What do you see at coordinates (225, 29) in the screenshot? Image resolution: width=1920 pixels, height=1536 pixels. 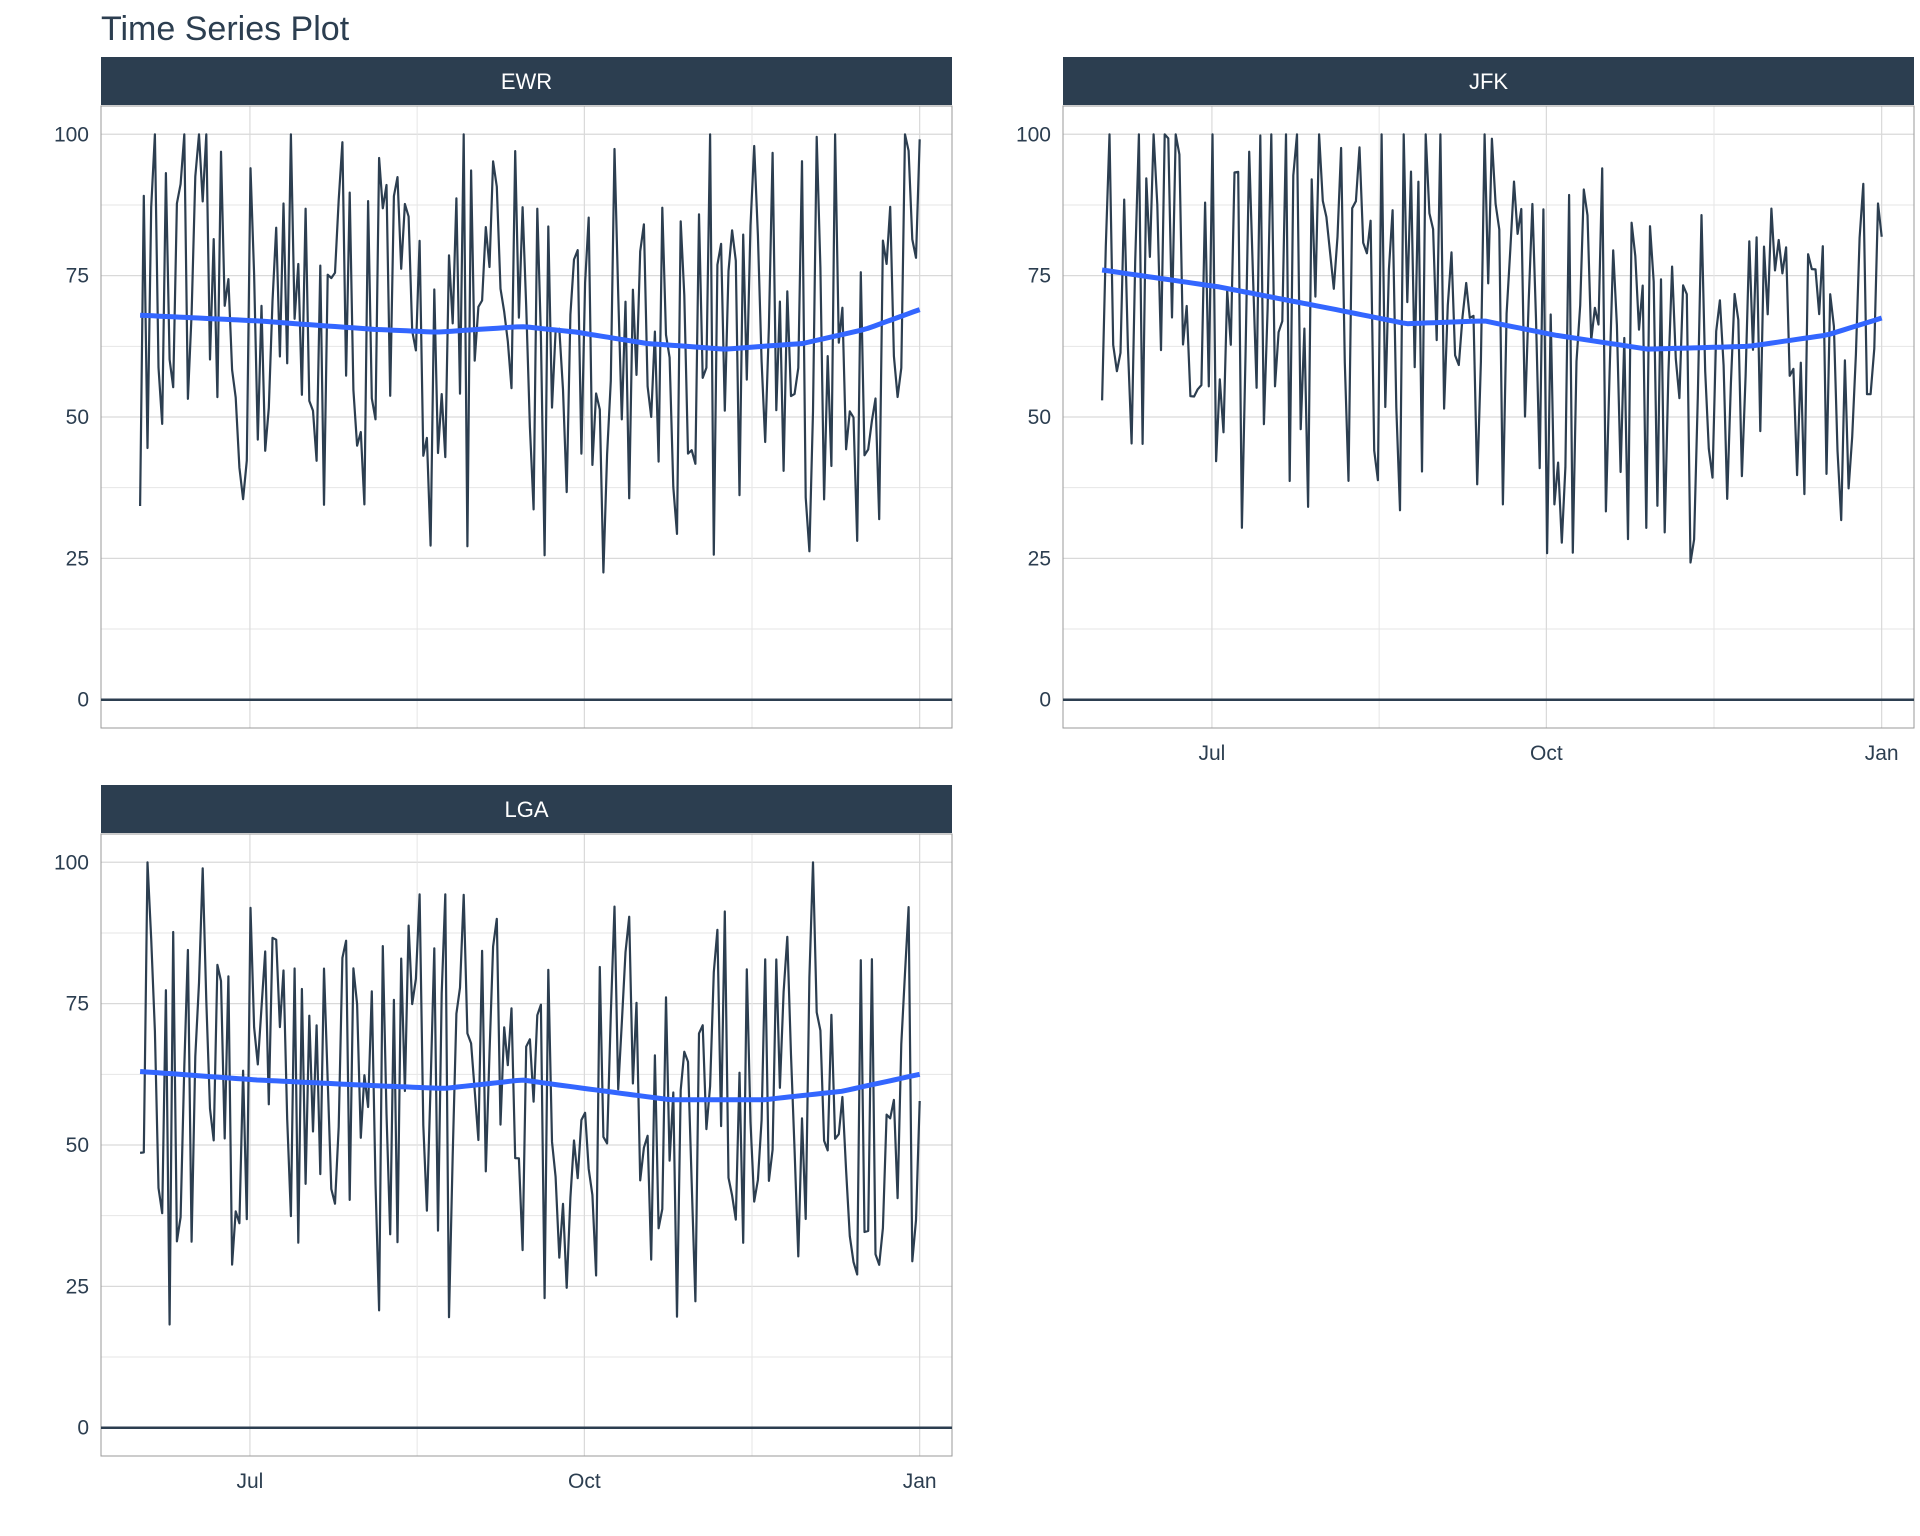 I see `chart-title: Time Series Plot` at bounding box center [225, 29].